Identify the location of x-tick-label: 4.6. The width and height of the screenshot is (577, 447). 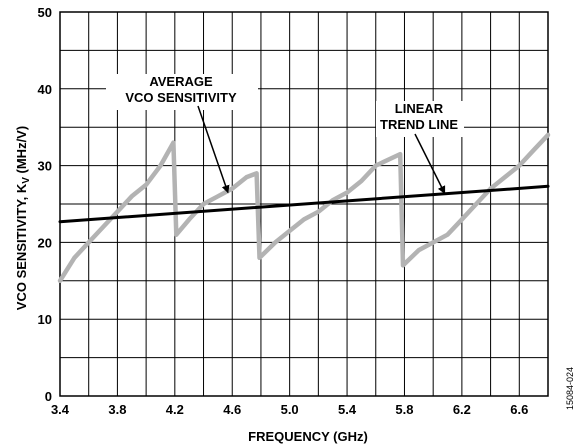
(232, 409).